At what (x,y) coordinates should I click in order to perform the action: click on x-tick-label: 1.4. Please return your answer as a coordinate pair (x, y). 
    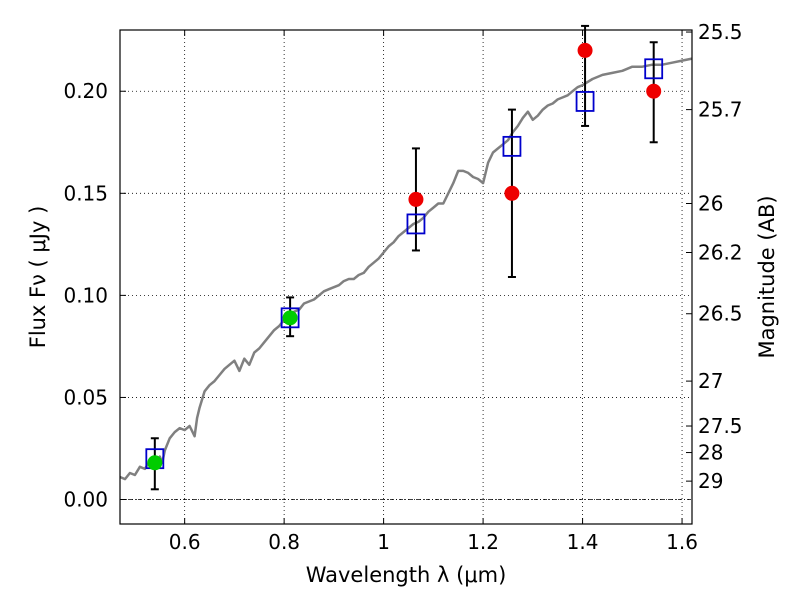
    Looking at the image, I should click on (583, 542).